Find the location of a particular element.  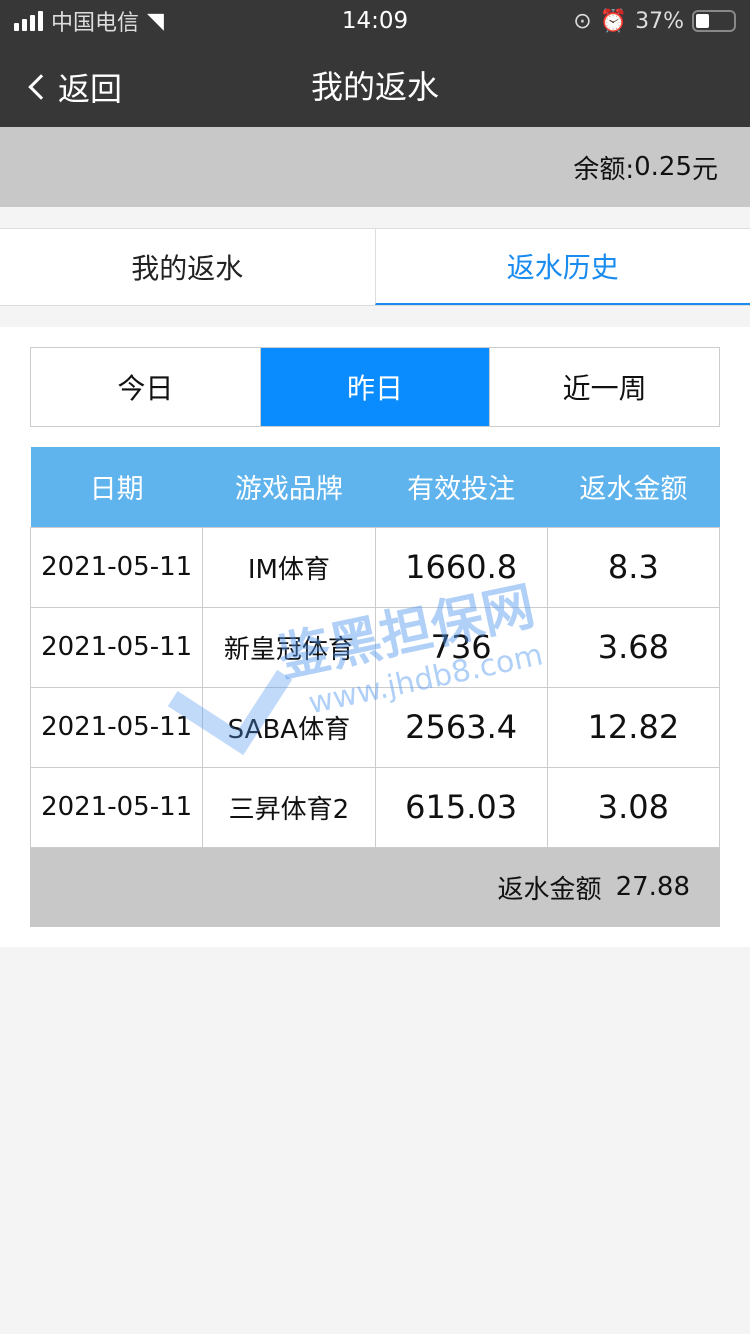

table-cell: 3.08 is located at coordinates (633, 807).